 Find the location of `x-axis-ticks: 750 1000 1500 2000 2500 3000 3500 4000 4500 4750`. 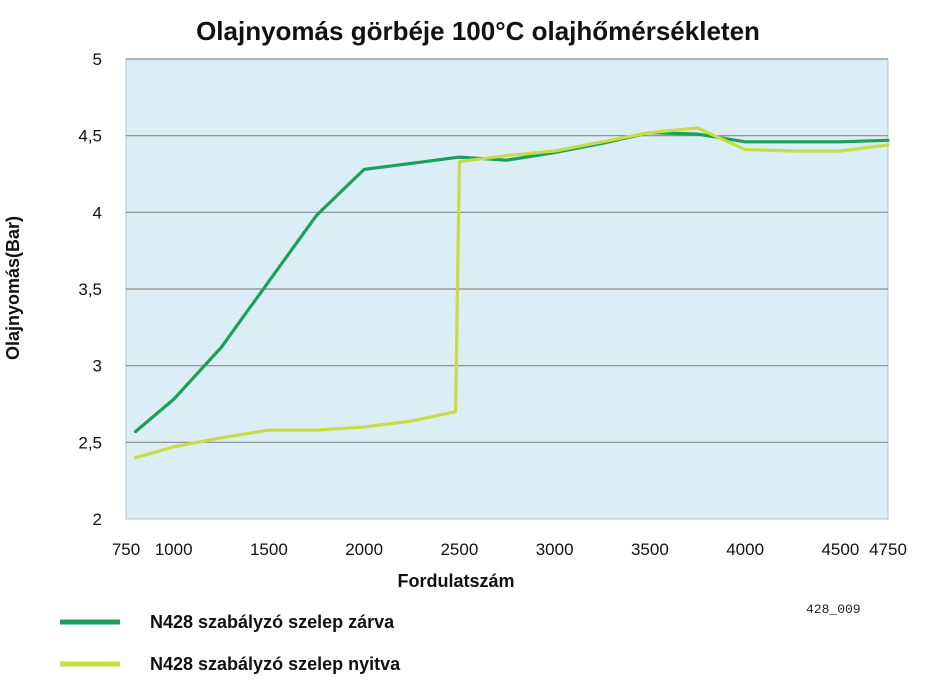

x-axis-ticks: 750 1000 1500 2000 2500 3000 3500 4000 4500 4750 is located at coordinates (509, 549).